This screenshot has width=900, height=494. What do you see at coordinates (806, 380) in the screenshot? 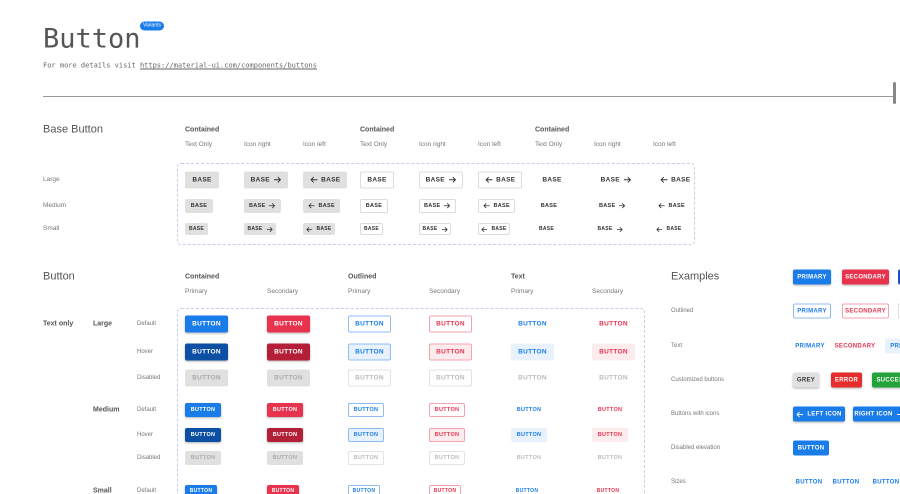
I see `button: GREY` at bounding box center [806, 380].